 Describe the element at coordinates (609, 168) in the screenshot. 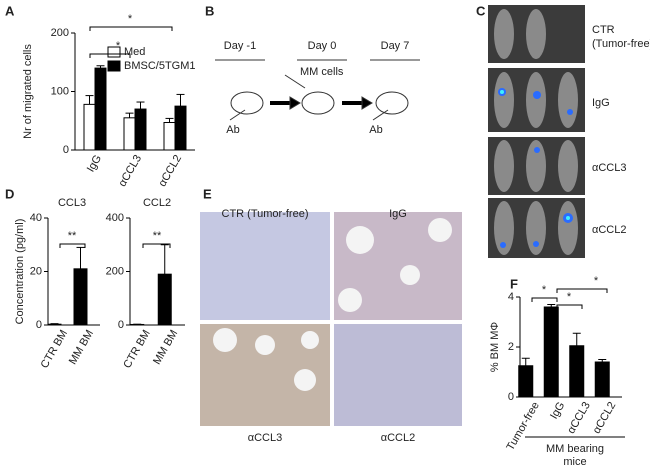

I see `row-label: αCCL3` at that location.